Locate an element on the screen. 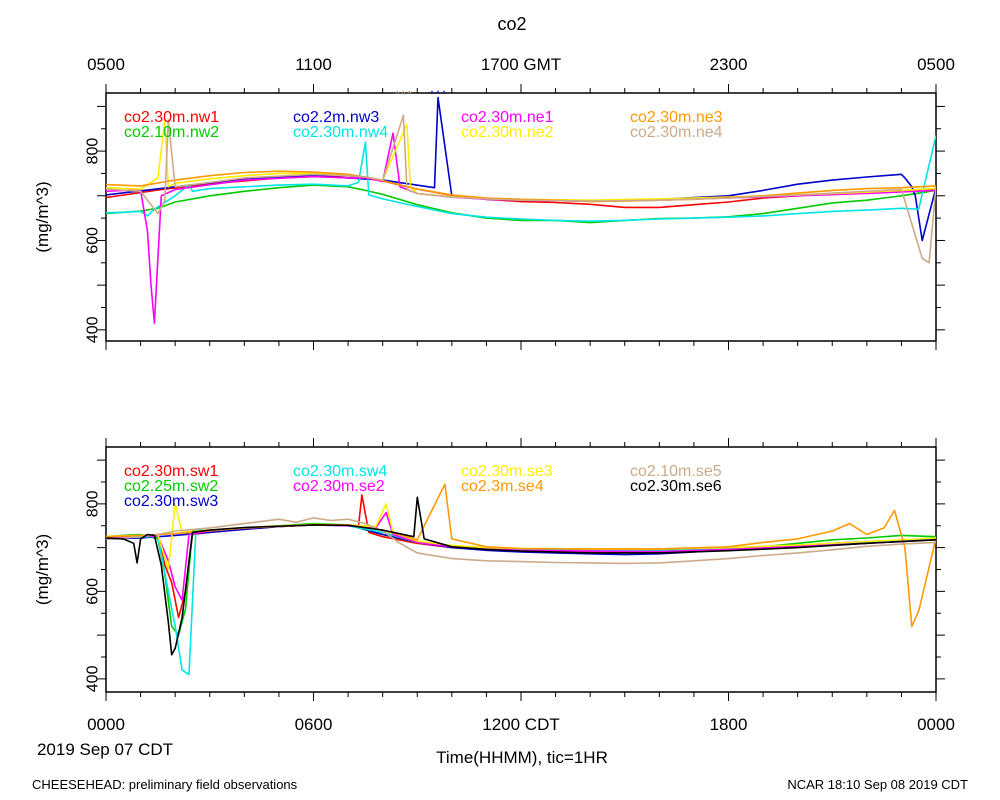 The width and height of the screenshot is (1000, 800). legend-entry-co2.30m.nw4: co2.30m.nw4 is located at coordinates (340, 132).